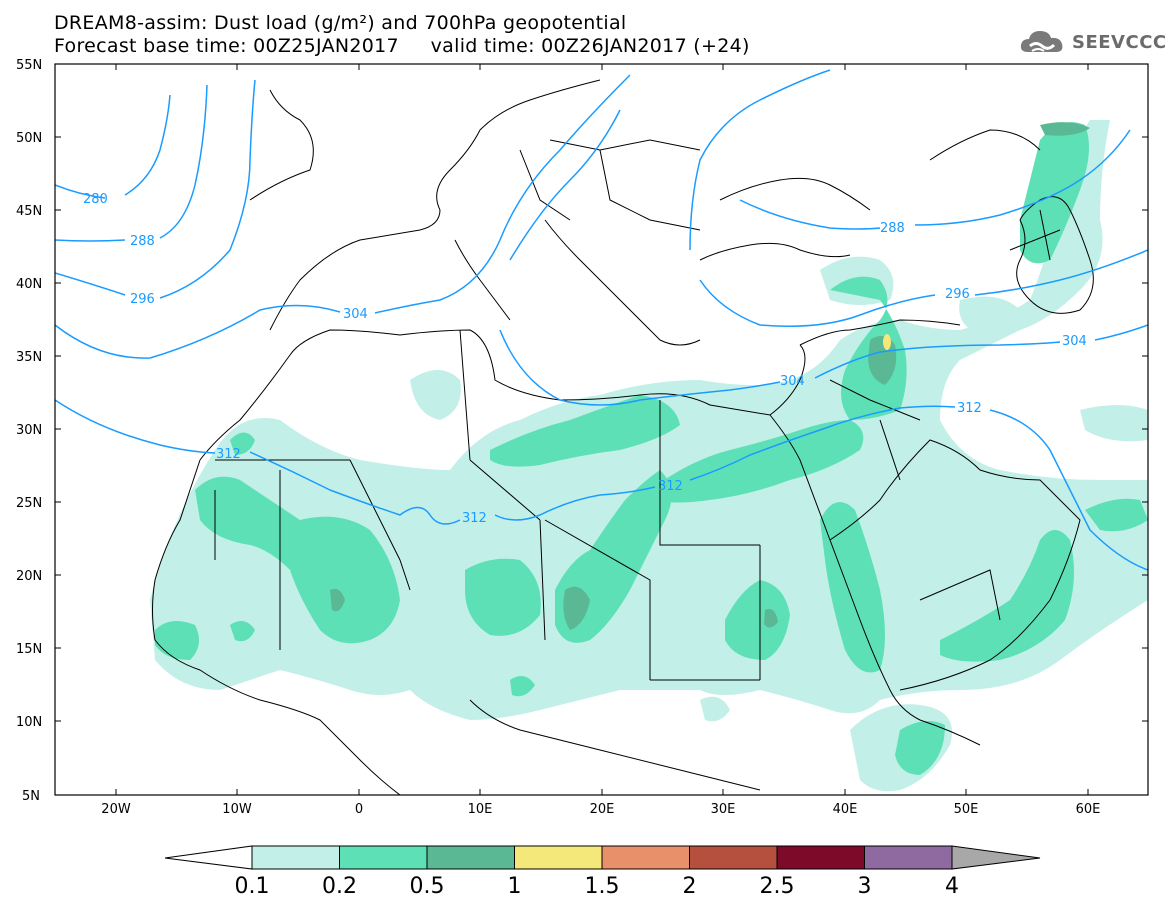  I want to click on lon-label: 20W, so click(116, 809).